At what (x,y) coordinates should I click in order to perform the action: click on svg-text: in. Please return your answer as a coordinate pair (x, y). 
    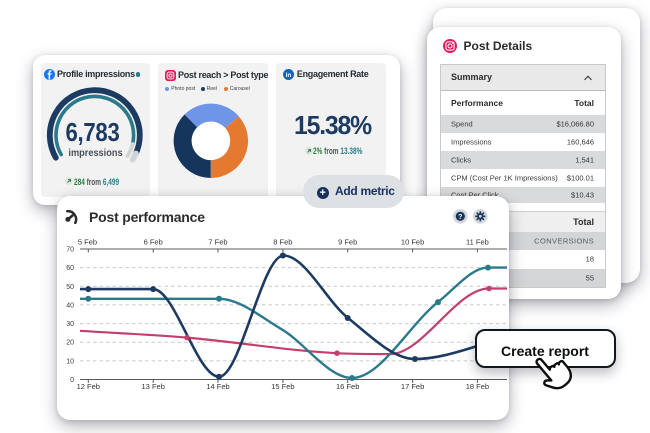
    Looking at the image, I should click on (288, 75).